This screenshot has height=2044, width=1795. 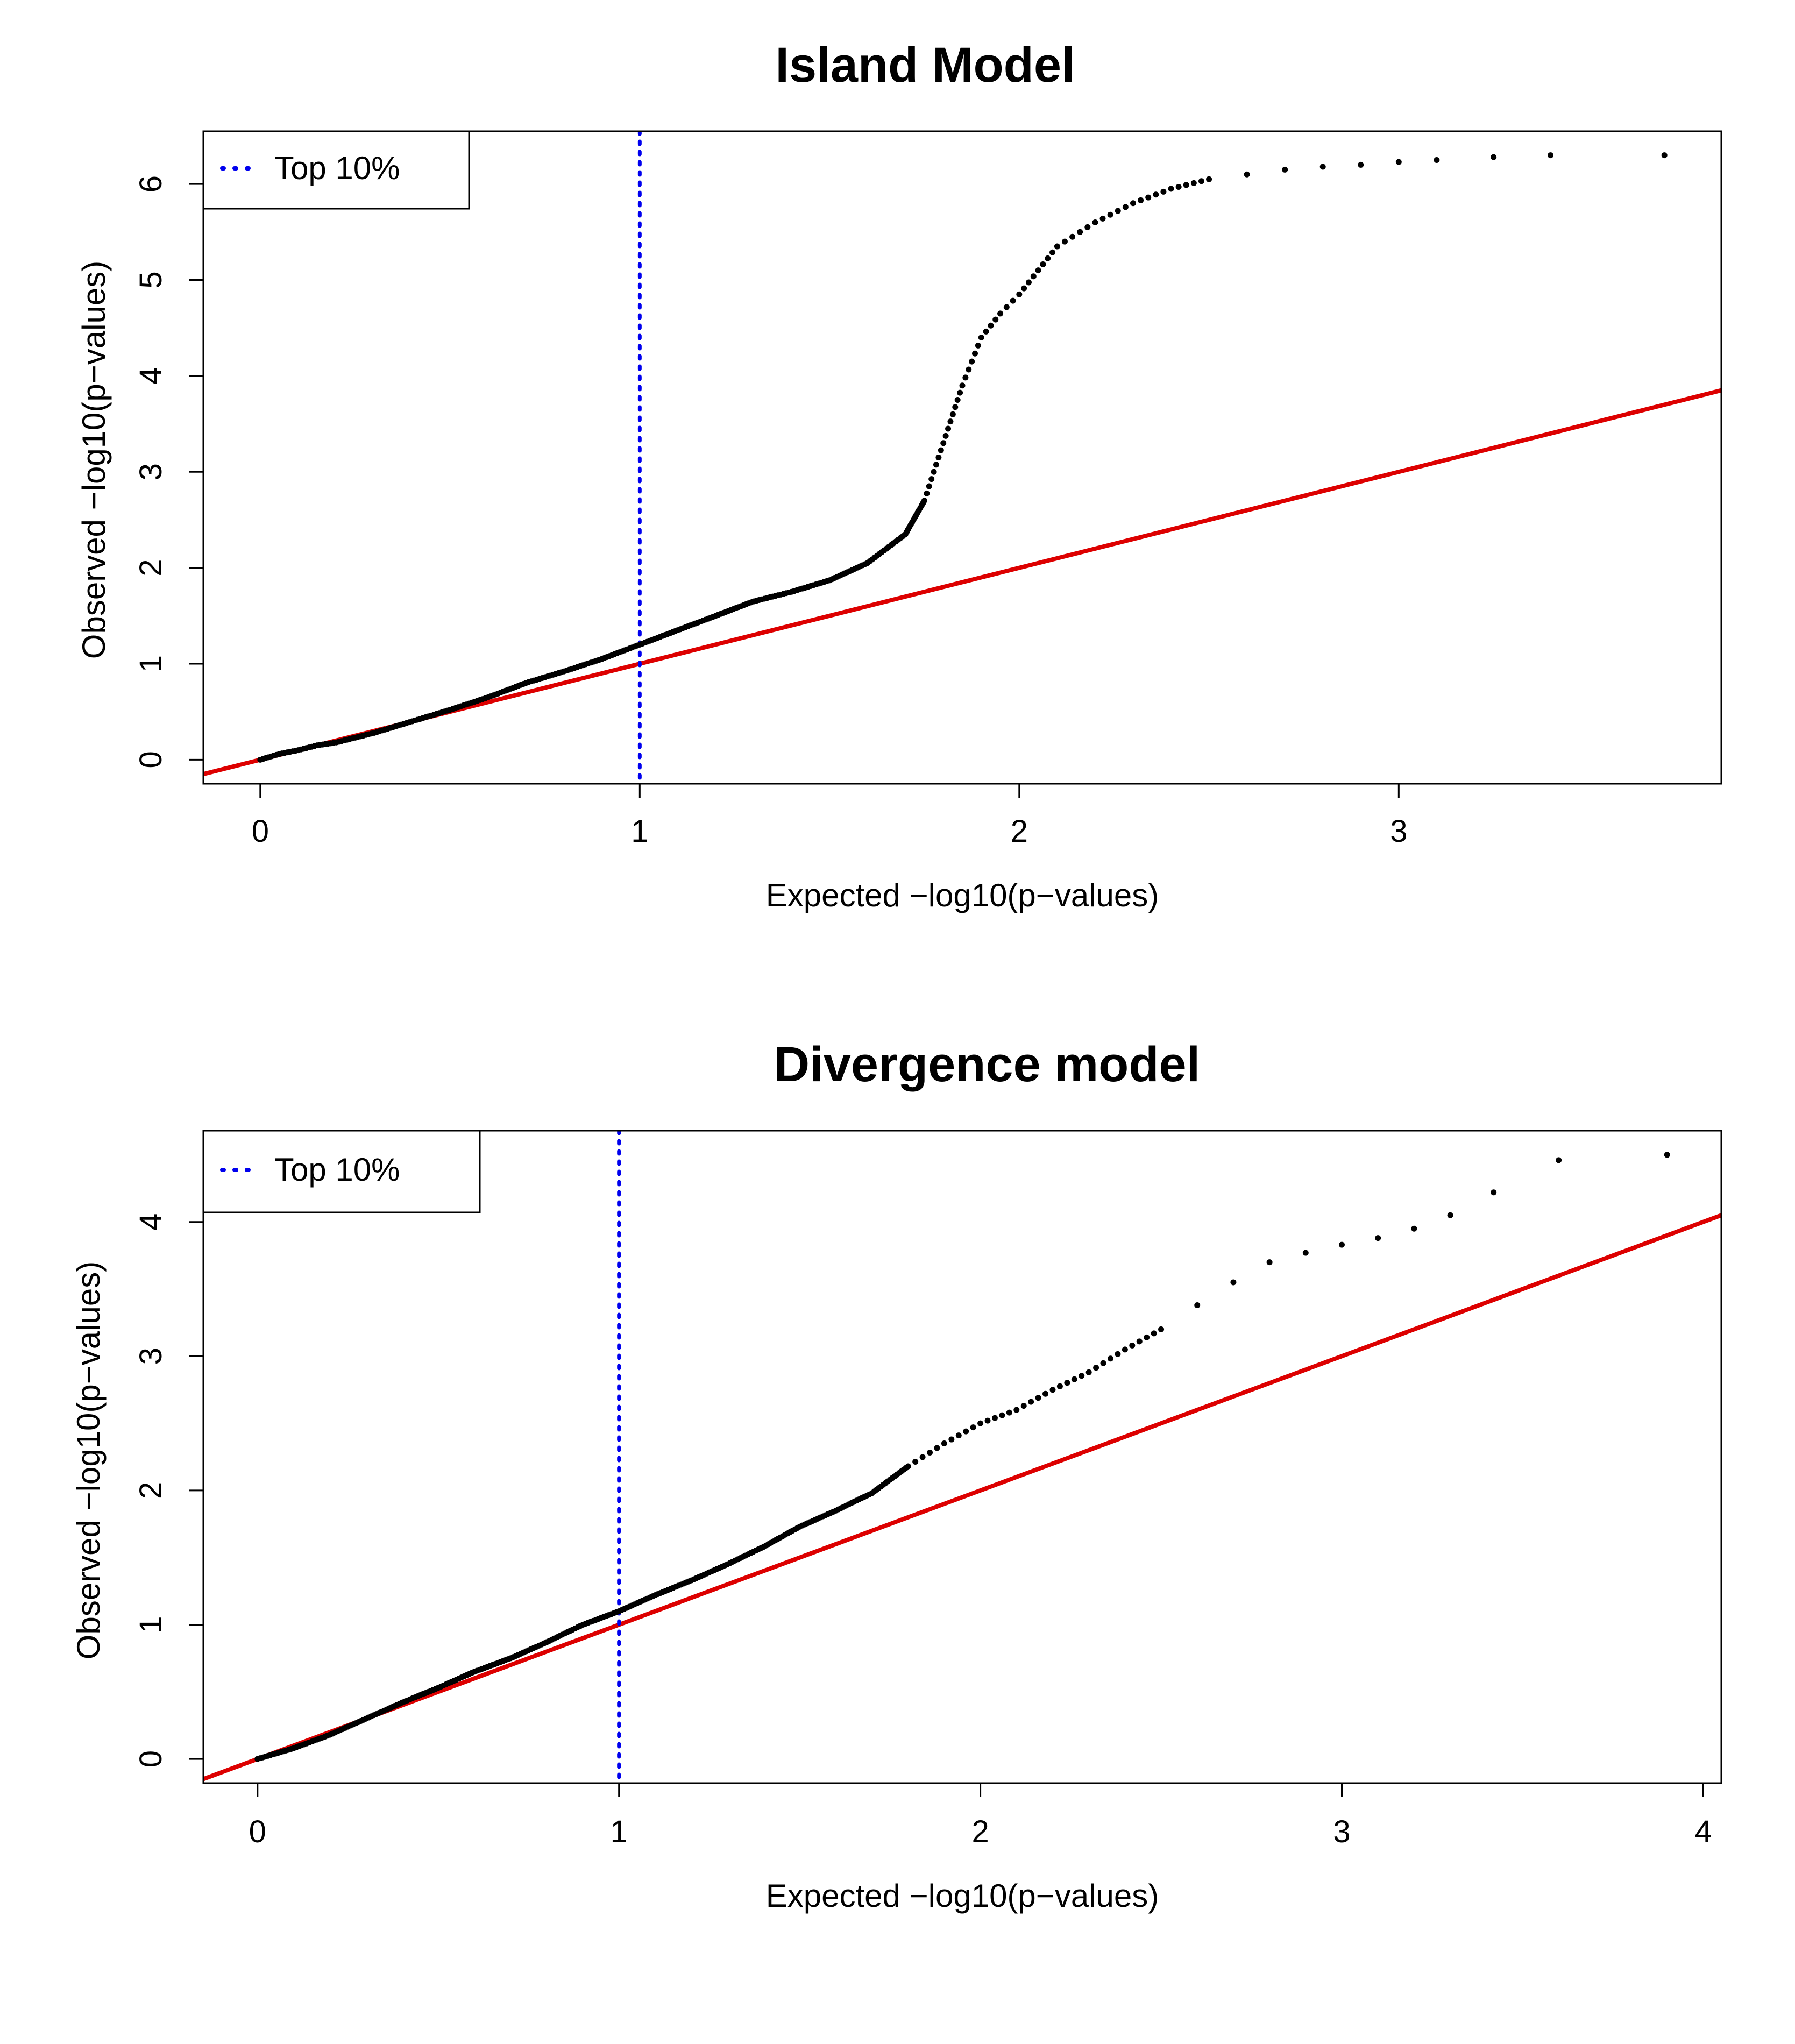 What do you see at coordinates (830, 832) in the screenshot?
I see `tick-labels-x: 0 1 2 3` at bounding box center [830, 832].